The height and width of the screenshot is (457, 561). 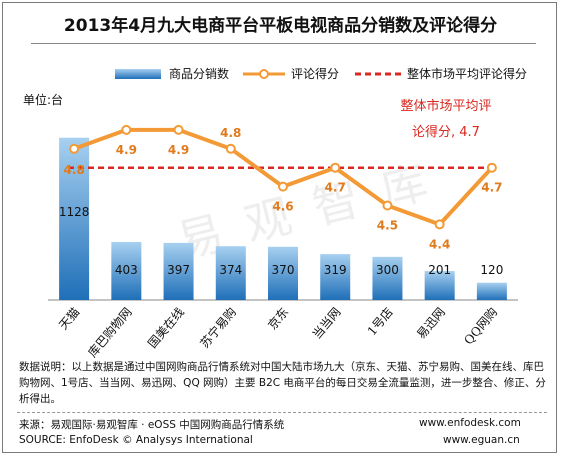 What do you see at coordinates (439, 244) in the screenshot?
I see `score-label-7: 4.4` at bounding box center [439, 244].